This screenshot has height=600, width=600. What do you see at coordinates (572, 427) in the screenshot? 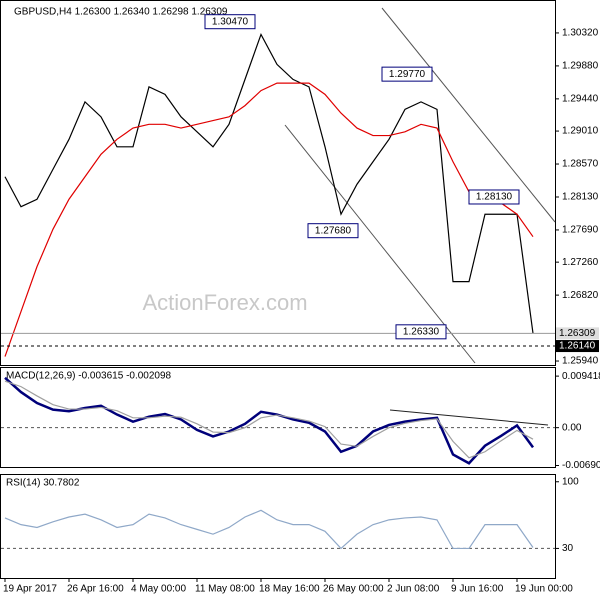
I see `y-tick-label: 0.00` at bounding box center [572, 427].